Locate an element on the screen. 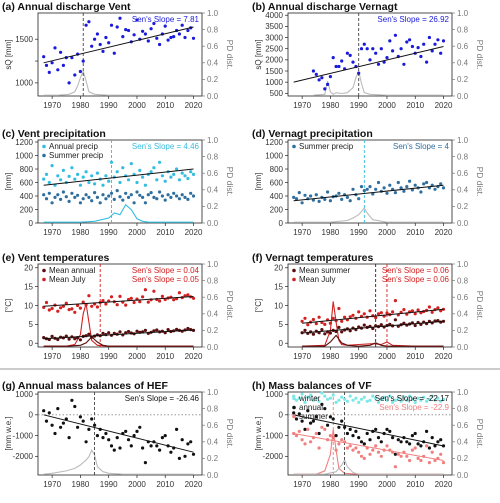  y2-tick-label: 0.4 is located at coordinates (463, 442).